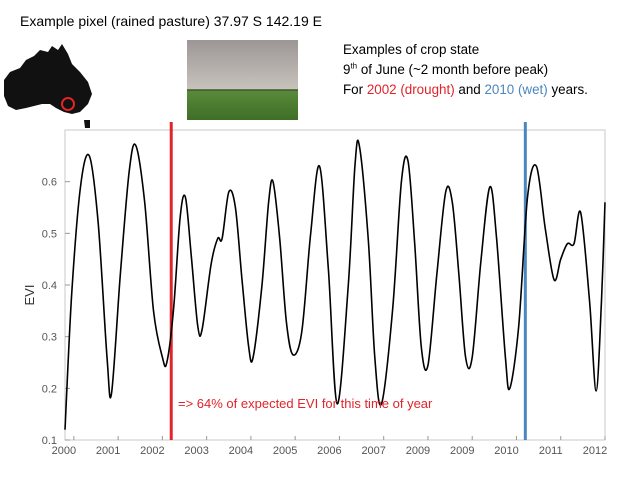 The height and width of the screenshot is (479, 638). Describe the element at coordinates (347, 69) in the screenshot. I see `notes-day: 9` at that location.